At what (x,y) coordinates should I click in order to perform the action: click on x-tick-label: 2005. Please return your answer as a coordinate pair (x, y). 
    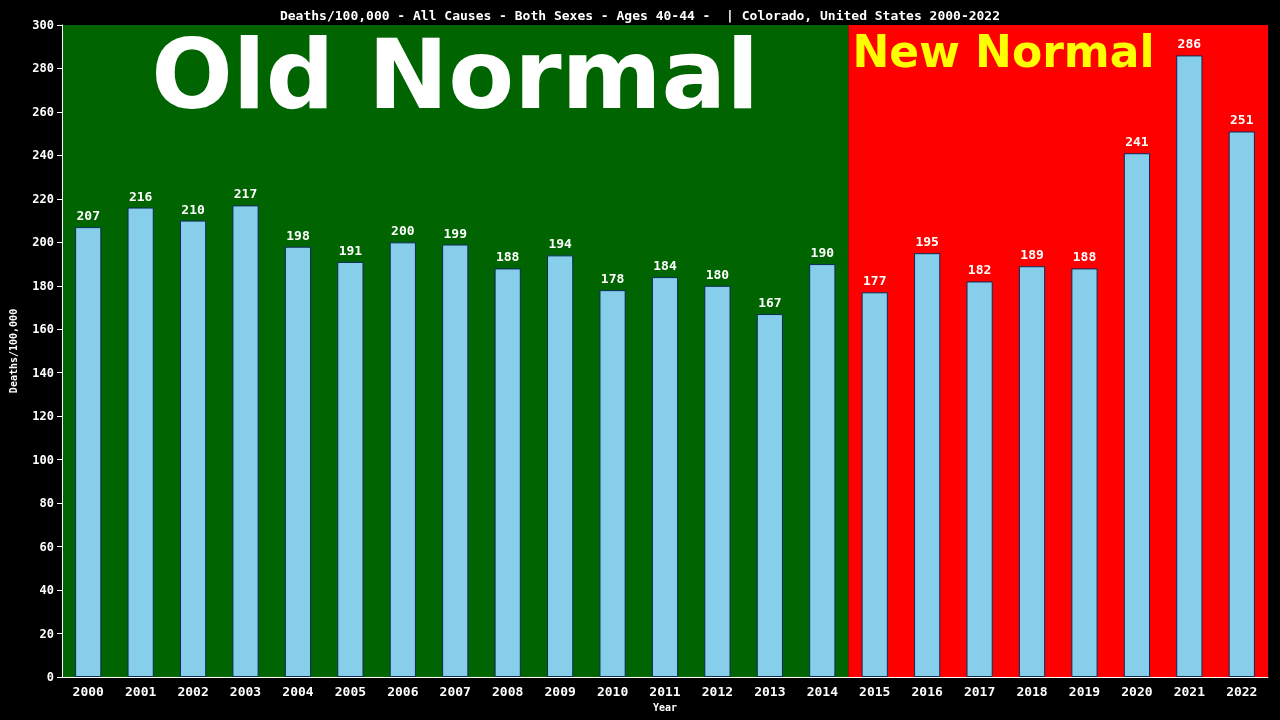
    Looking at the image, I should click on (350, 691).